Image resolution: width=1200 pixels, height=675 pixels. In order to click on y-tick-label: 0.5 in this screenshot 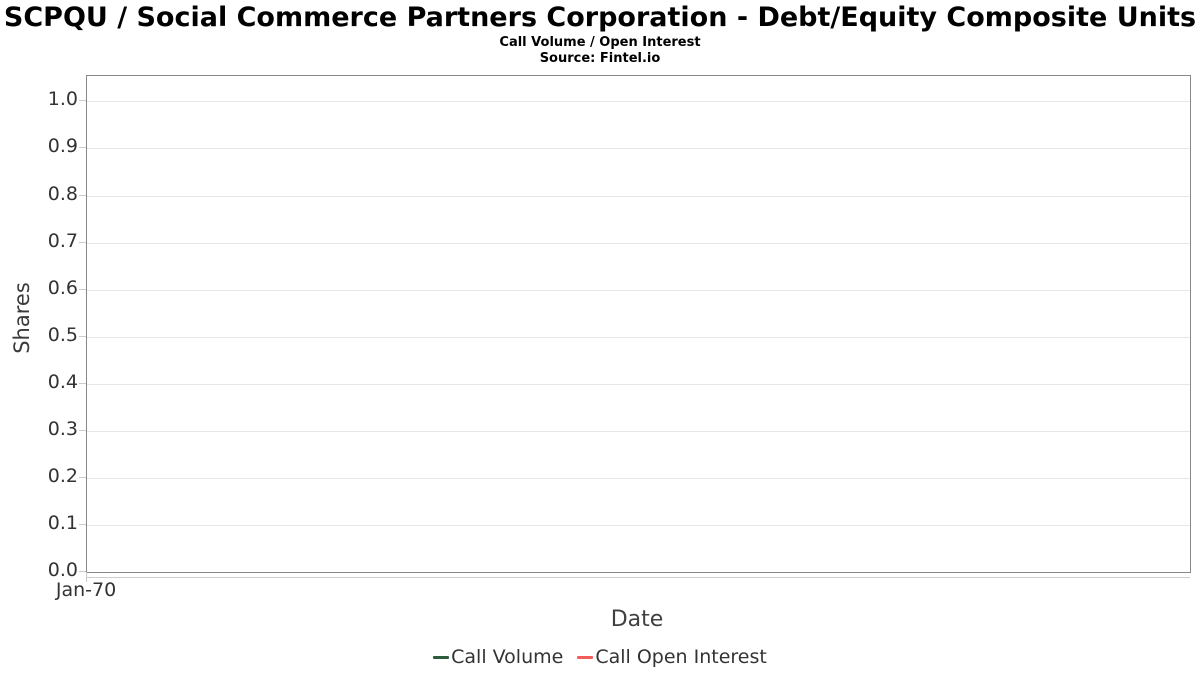, I will do `click(62, 334)`.